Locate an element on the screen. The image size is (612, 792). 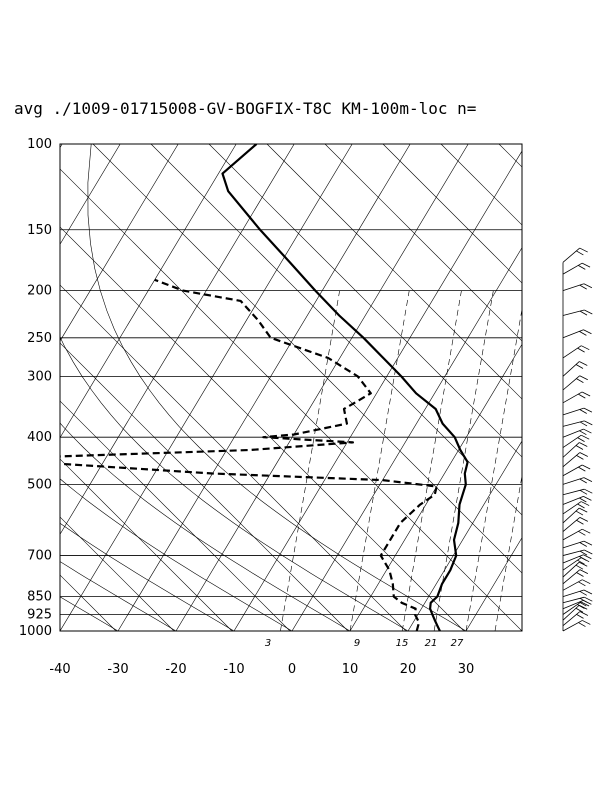
mixing-ratio-label: 27 is located at coordinates (457, 643).